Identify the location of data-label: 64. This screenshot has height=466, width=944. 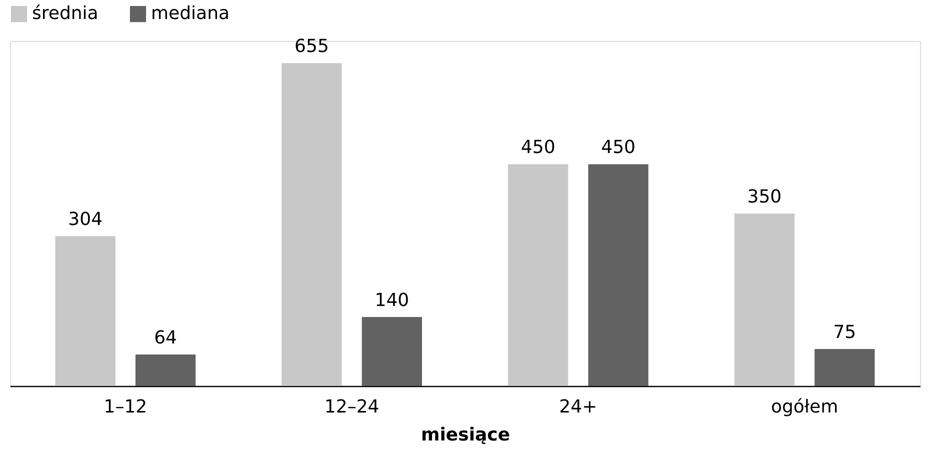
(165, 337).